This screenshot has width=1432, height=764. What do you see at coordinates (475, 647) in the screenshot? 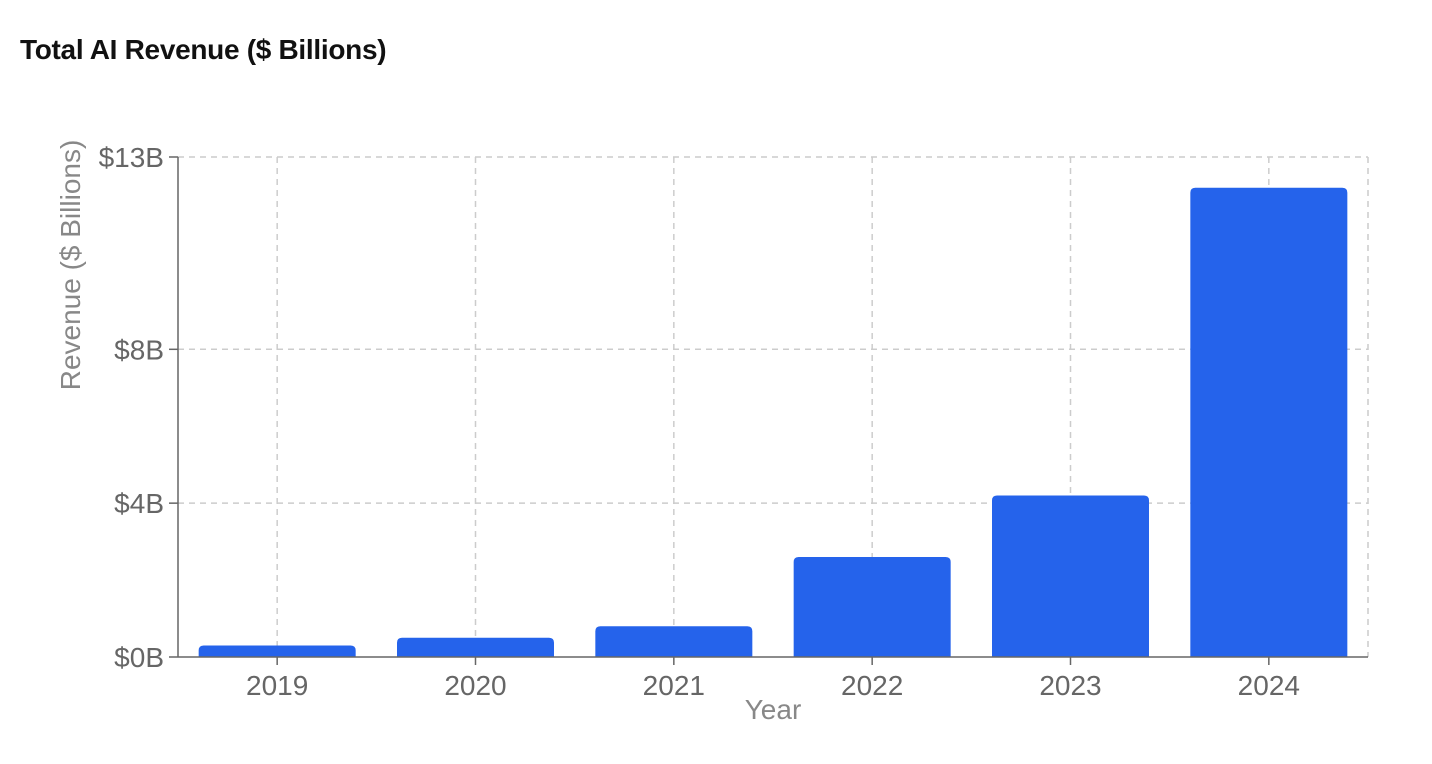
I see `bar-2020` at bounding box center [475, 647].